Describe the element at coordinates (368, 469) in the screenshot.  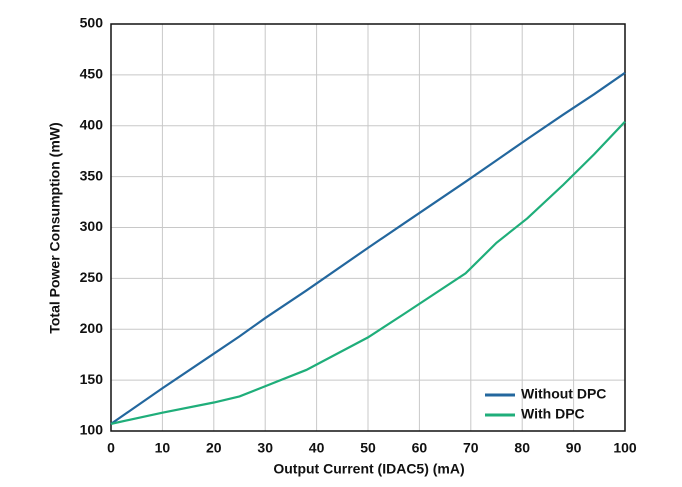
I see `x-axis-label: Output Current (IDAC5) (mA)` at that location.